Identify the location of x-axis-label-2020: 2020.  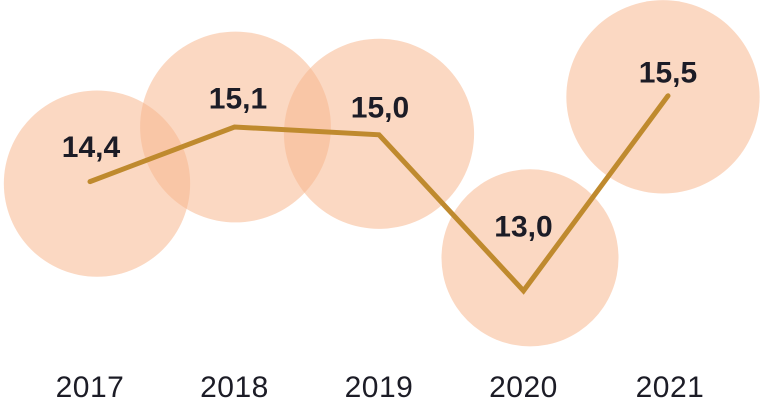
(523, 387).